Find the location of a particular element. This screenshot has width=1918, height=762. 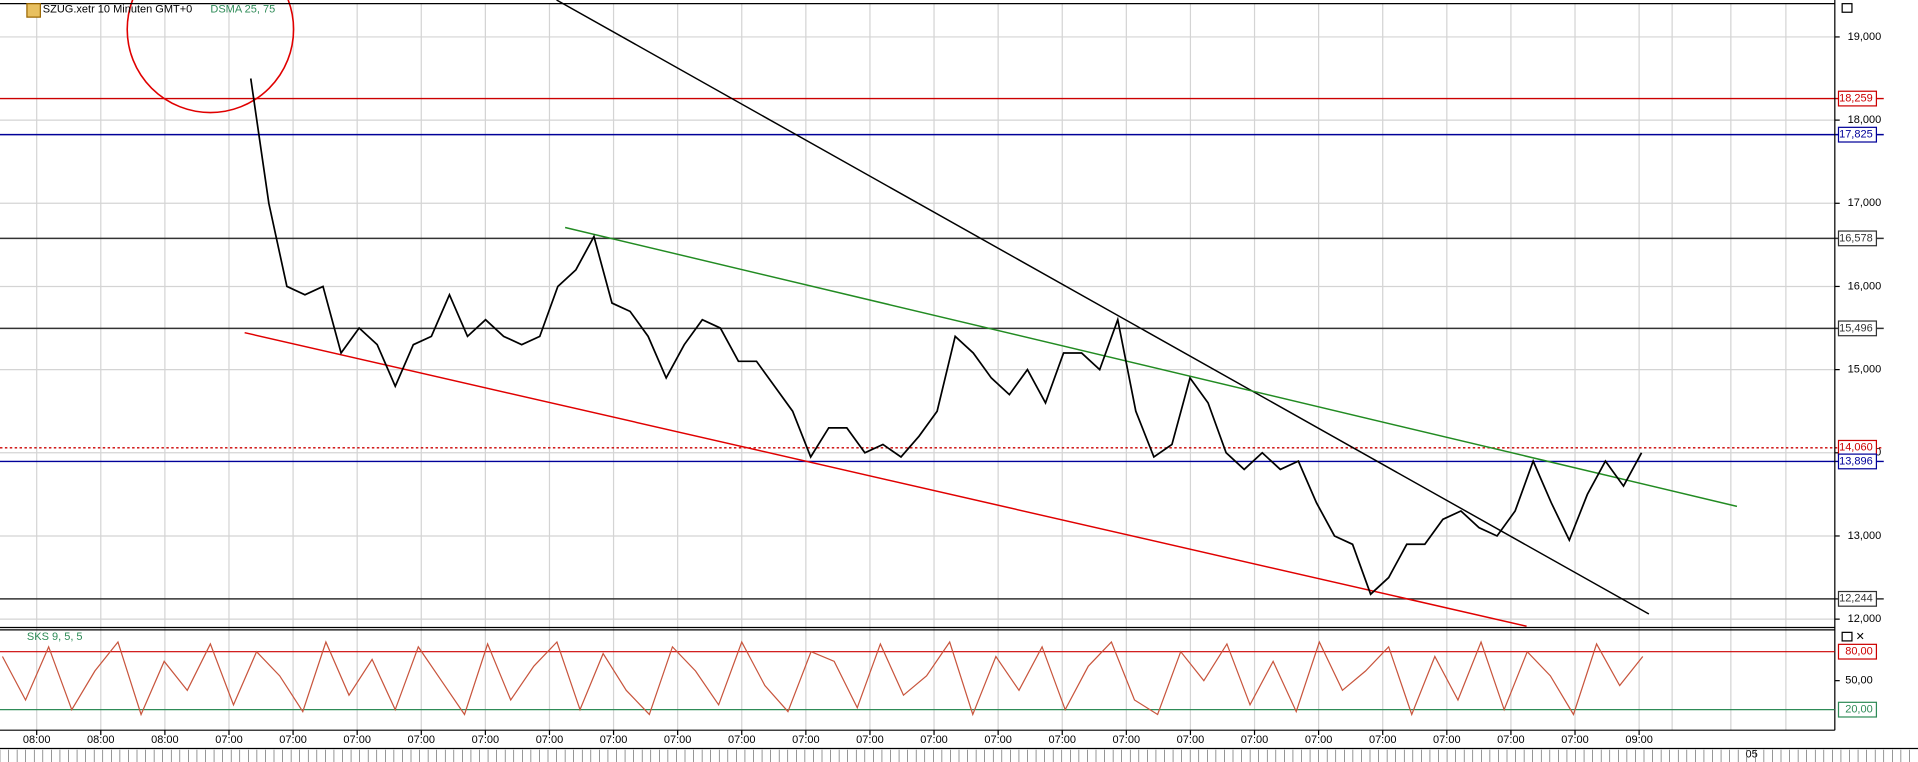

y-tick-label: 80,00 is located at coordinates (1859, 652).